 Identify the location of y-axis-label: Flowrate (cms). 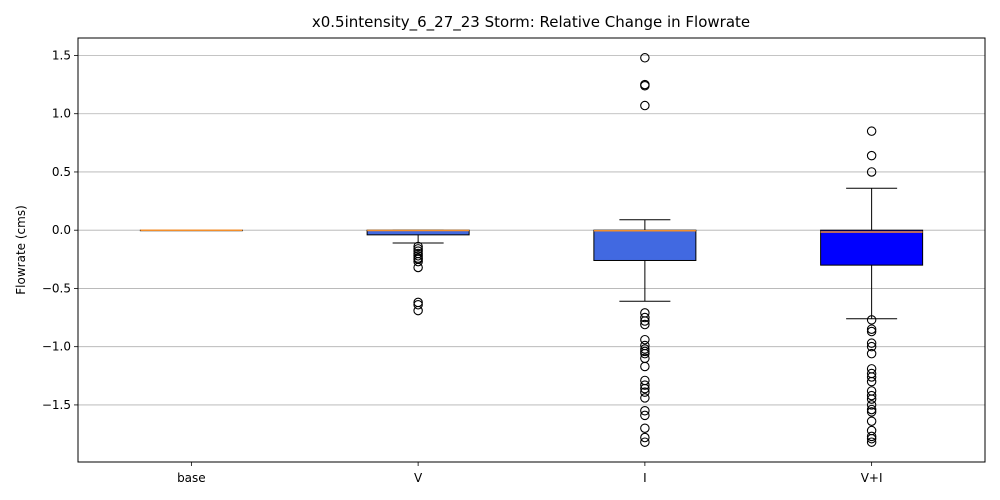
(21, 249).